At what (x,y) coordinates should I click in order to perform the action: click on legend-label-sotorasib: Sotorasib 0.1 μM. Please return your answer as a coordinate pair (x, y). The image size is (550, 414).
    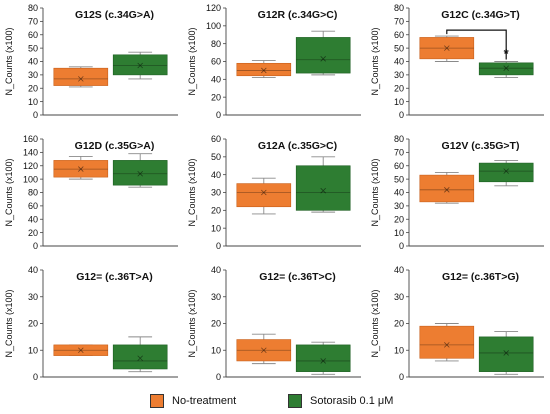
    Looking at the image, I should click on (352, 401).